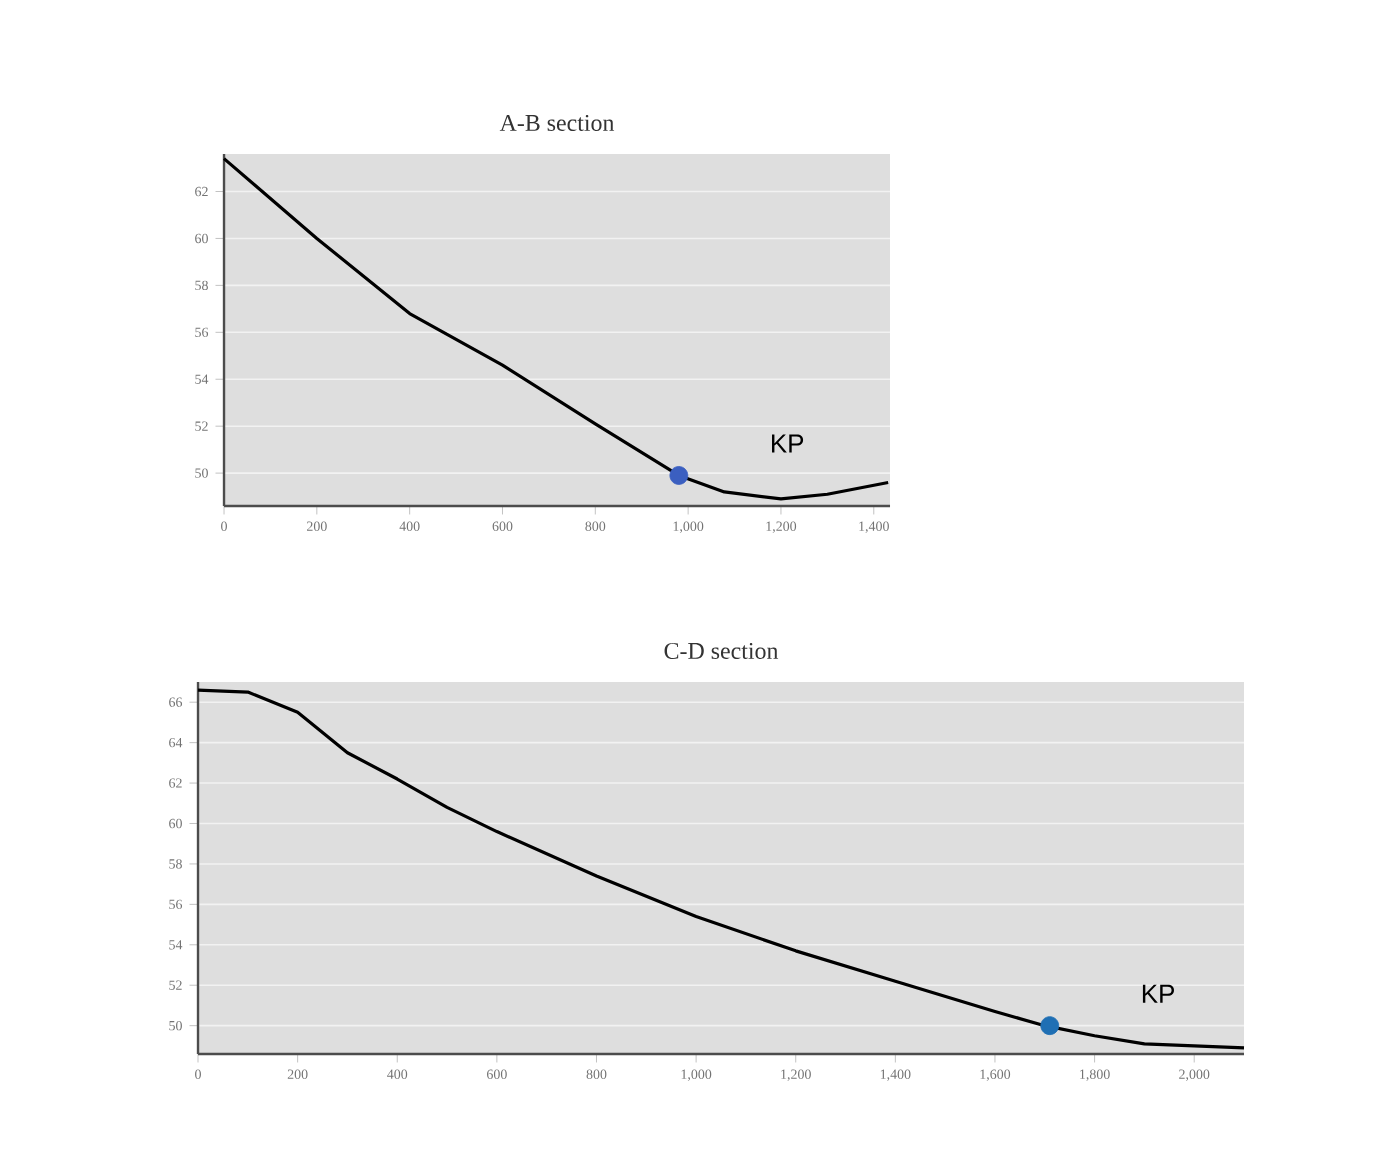 This screenshot has width=1400, height=1176. I want to click on line-series, so click(556, 329).